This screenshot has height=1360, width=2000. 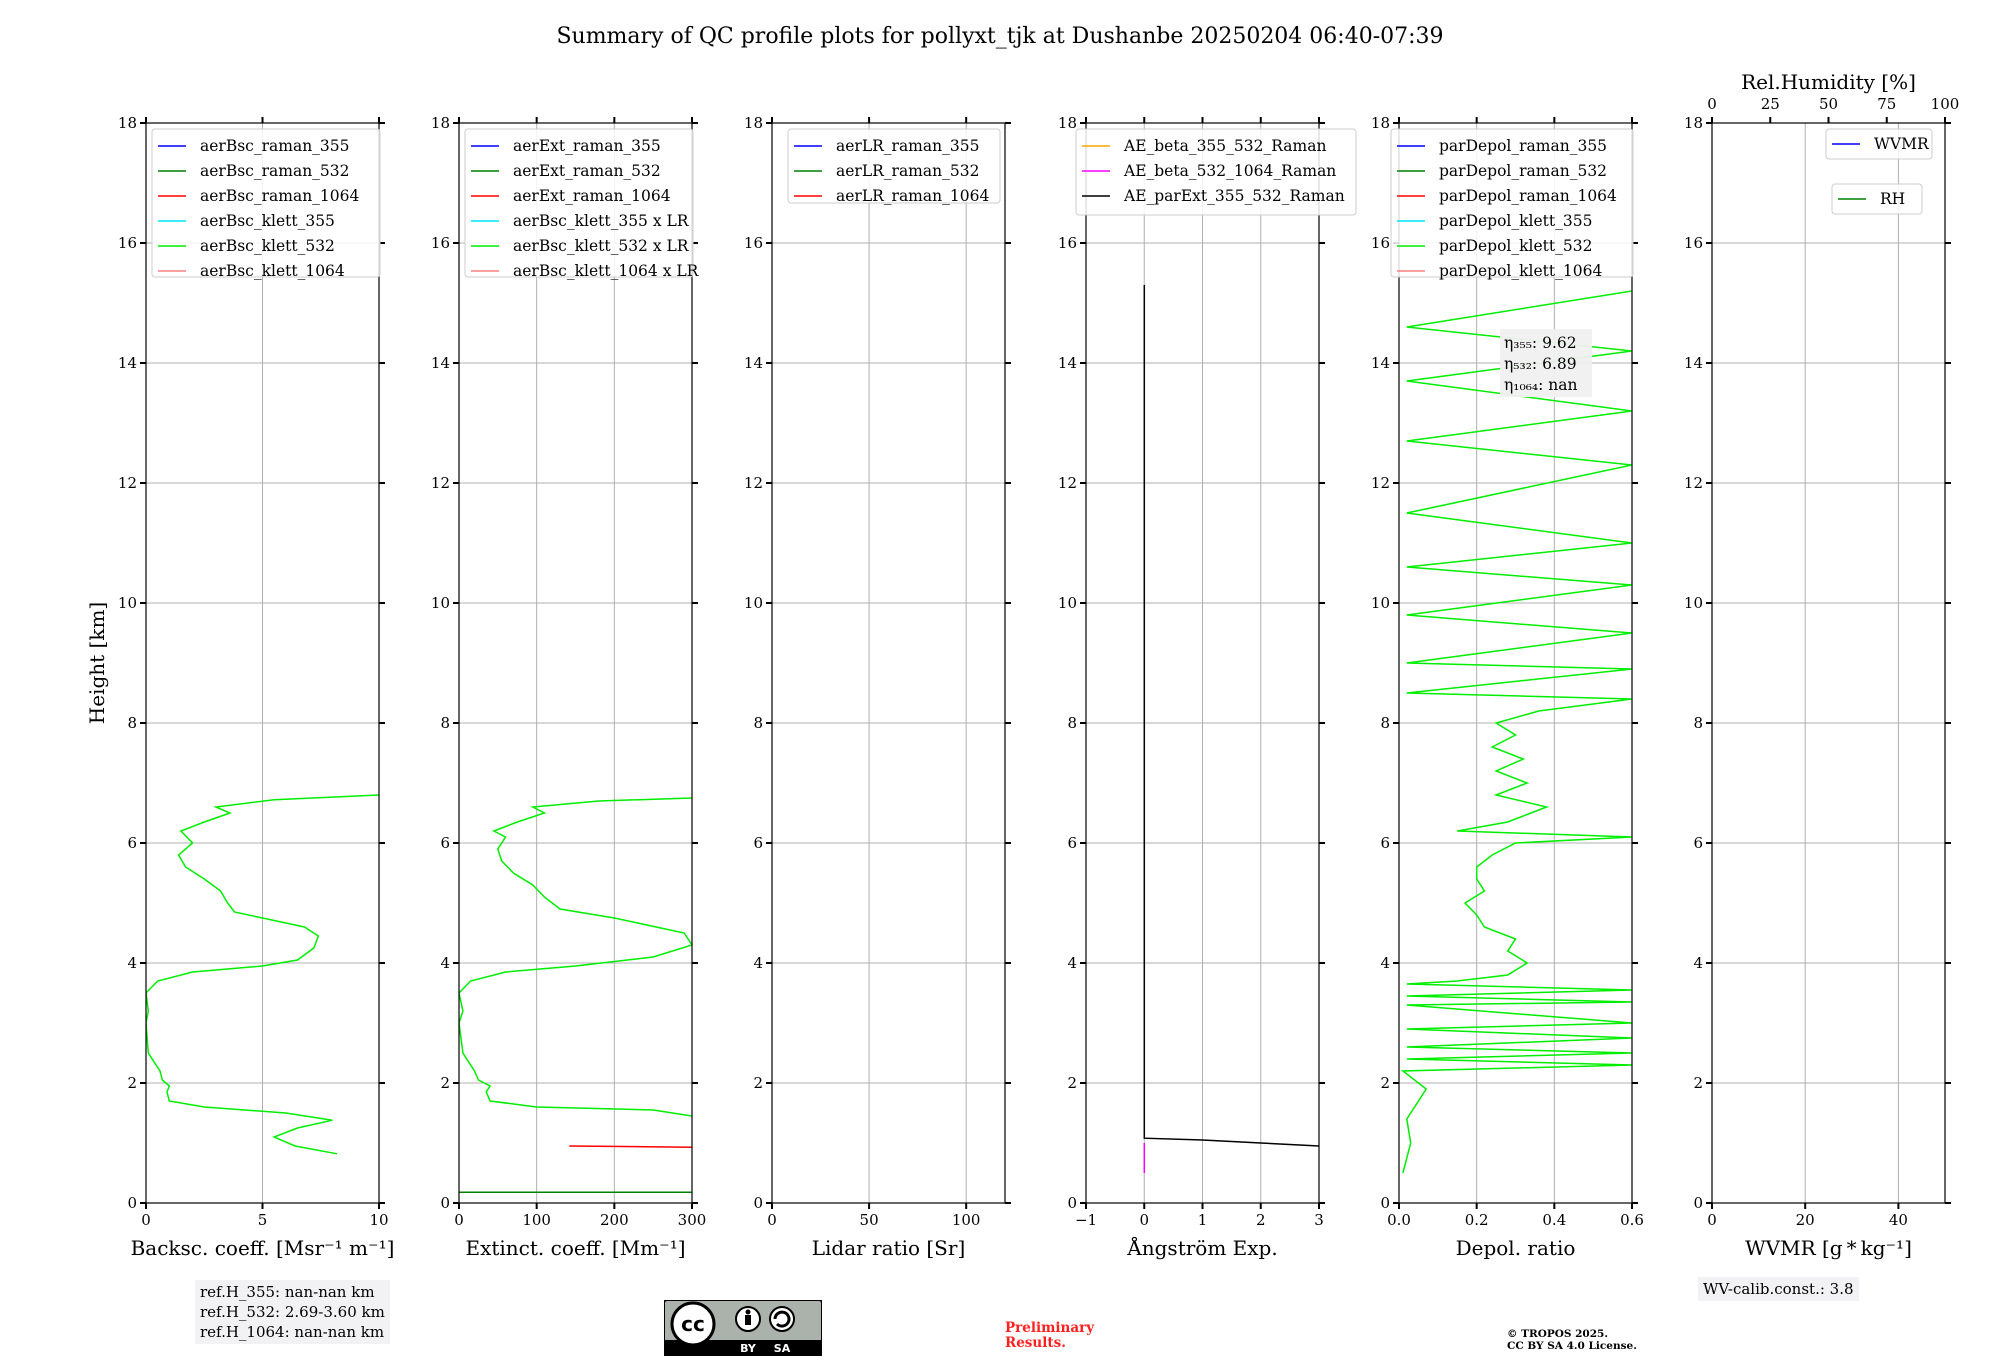 I want to click on wv-calib-box: WV-calib.const.: 3.8, so click(x=1778, y=1289).